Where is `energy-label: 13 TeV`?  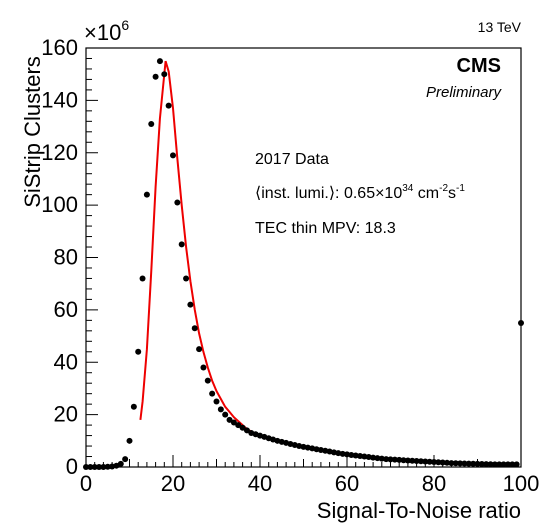 energy-label: 13 TeV is located at coordinates (500, 27).